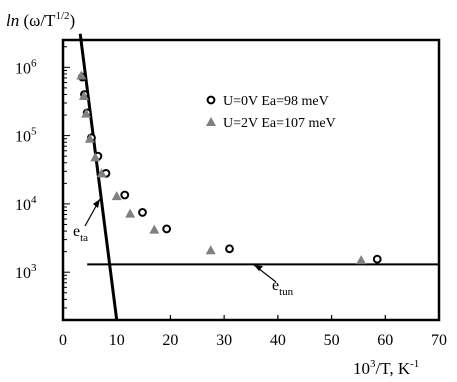  Describe the element at coordinates (385, 340) in the screenshot. I see `x-tick-label: 60` at that location.